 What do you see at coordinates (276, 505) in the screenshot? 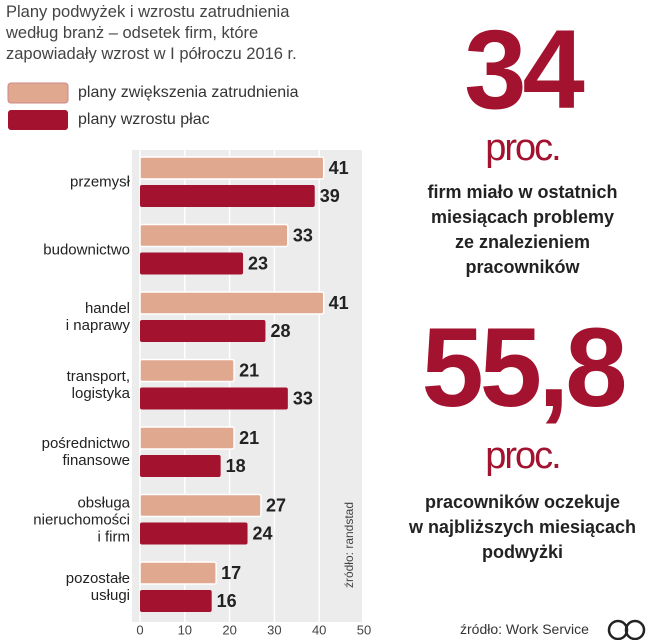
I see `value-label: 27` at bounding box center [276, 505].